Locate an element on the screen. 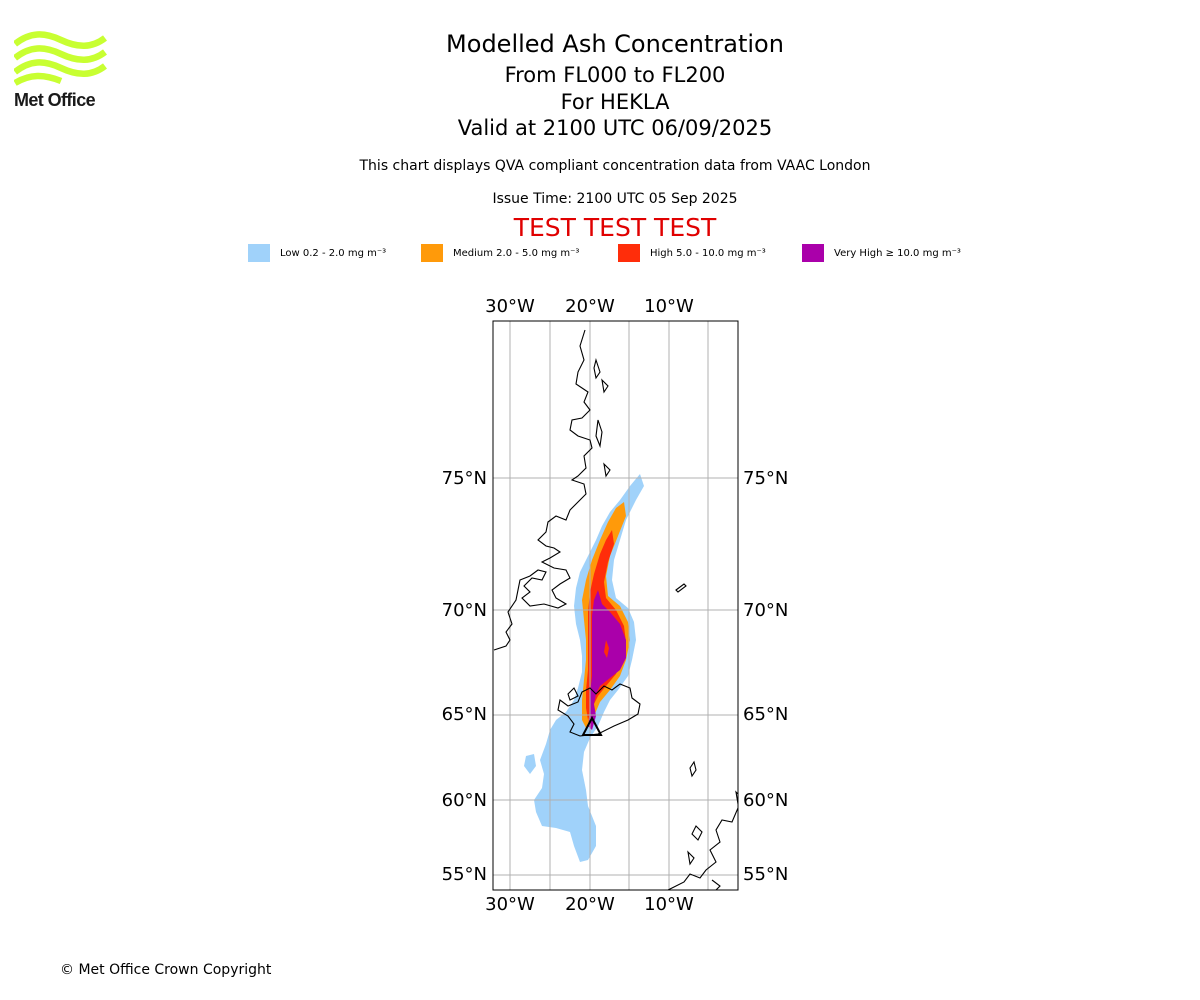 The width and height of the screenshot is (1200, 1000). logo-text: Met Office is located at coordinates (55, 100).